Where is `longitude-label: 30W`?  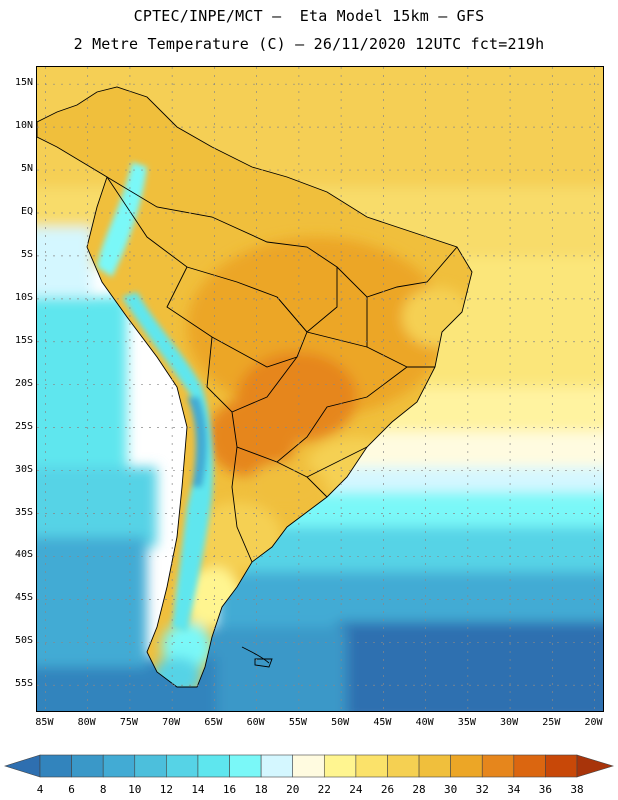
longitude-label: 30W is located at coordinates (509, 722).